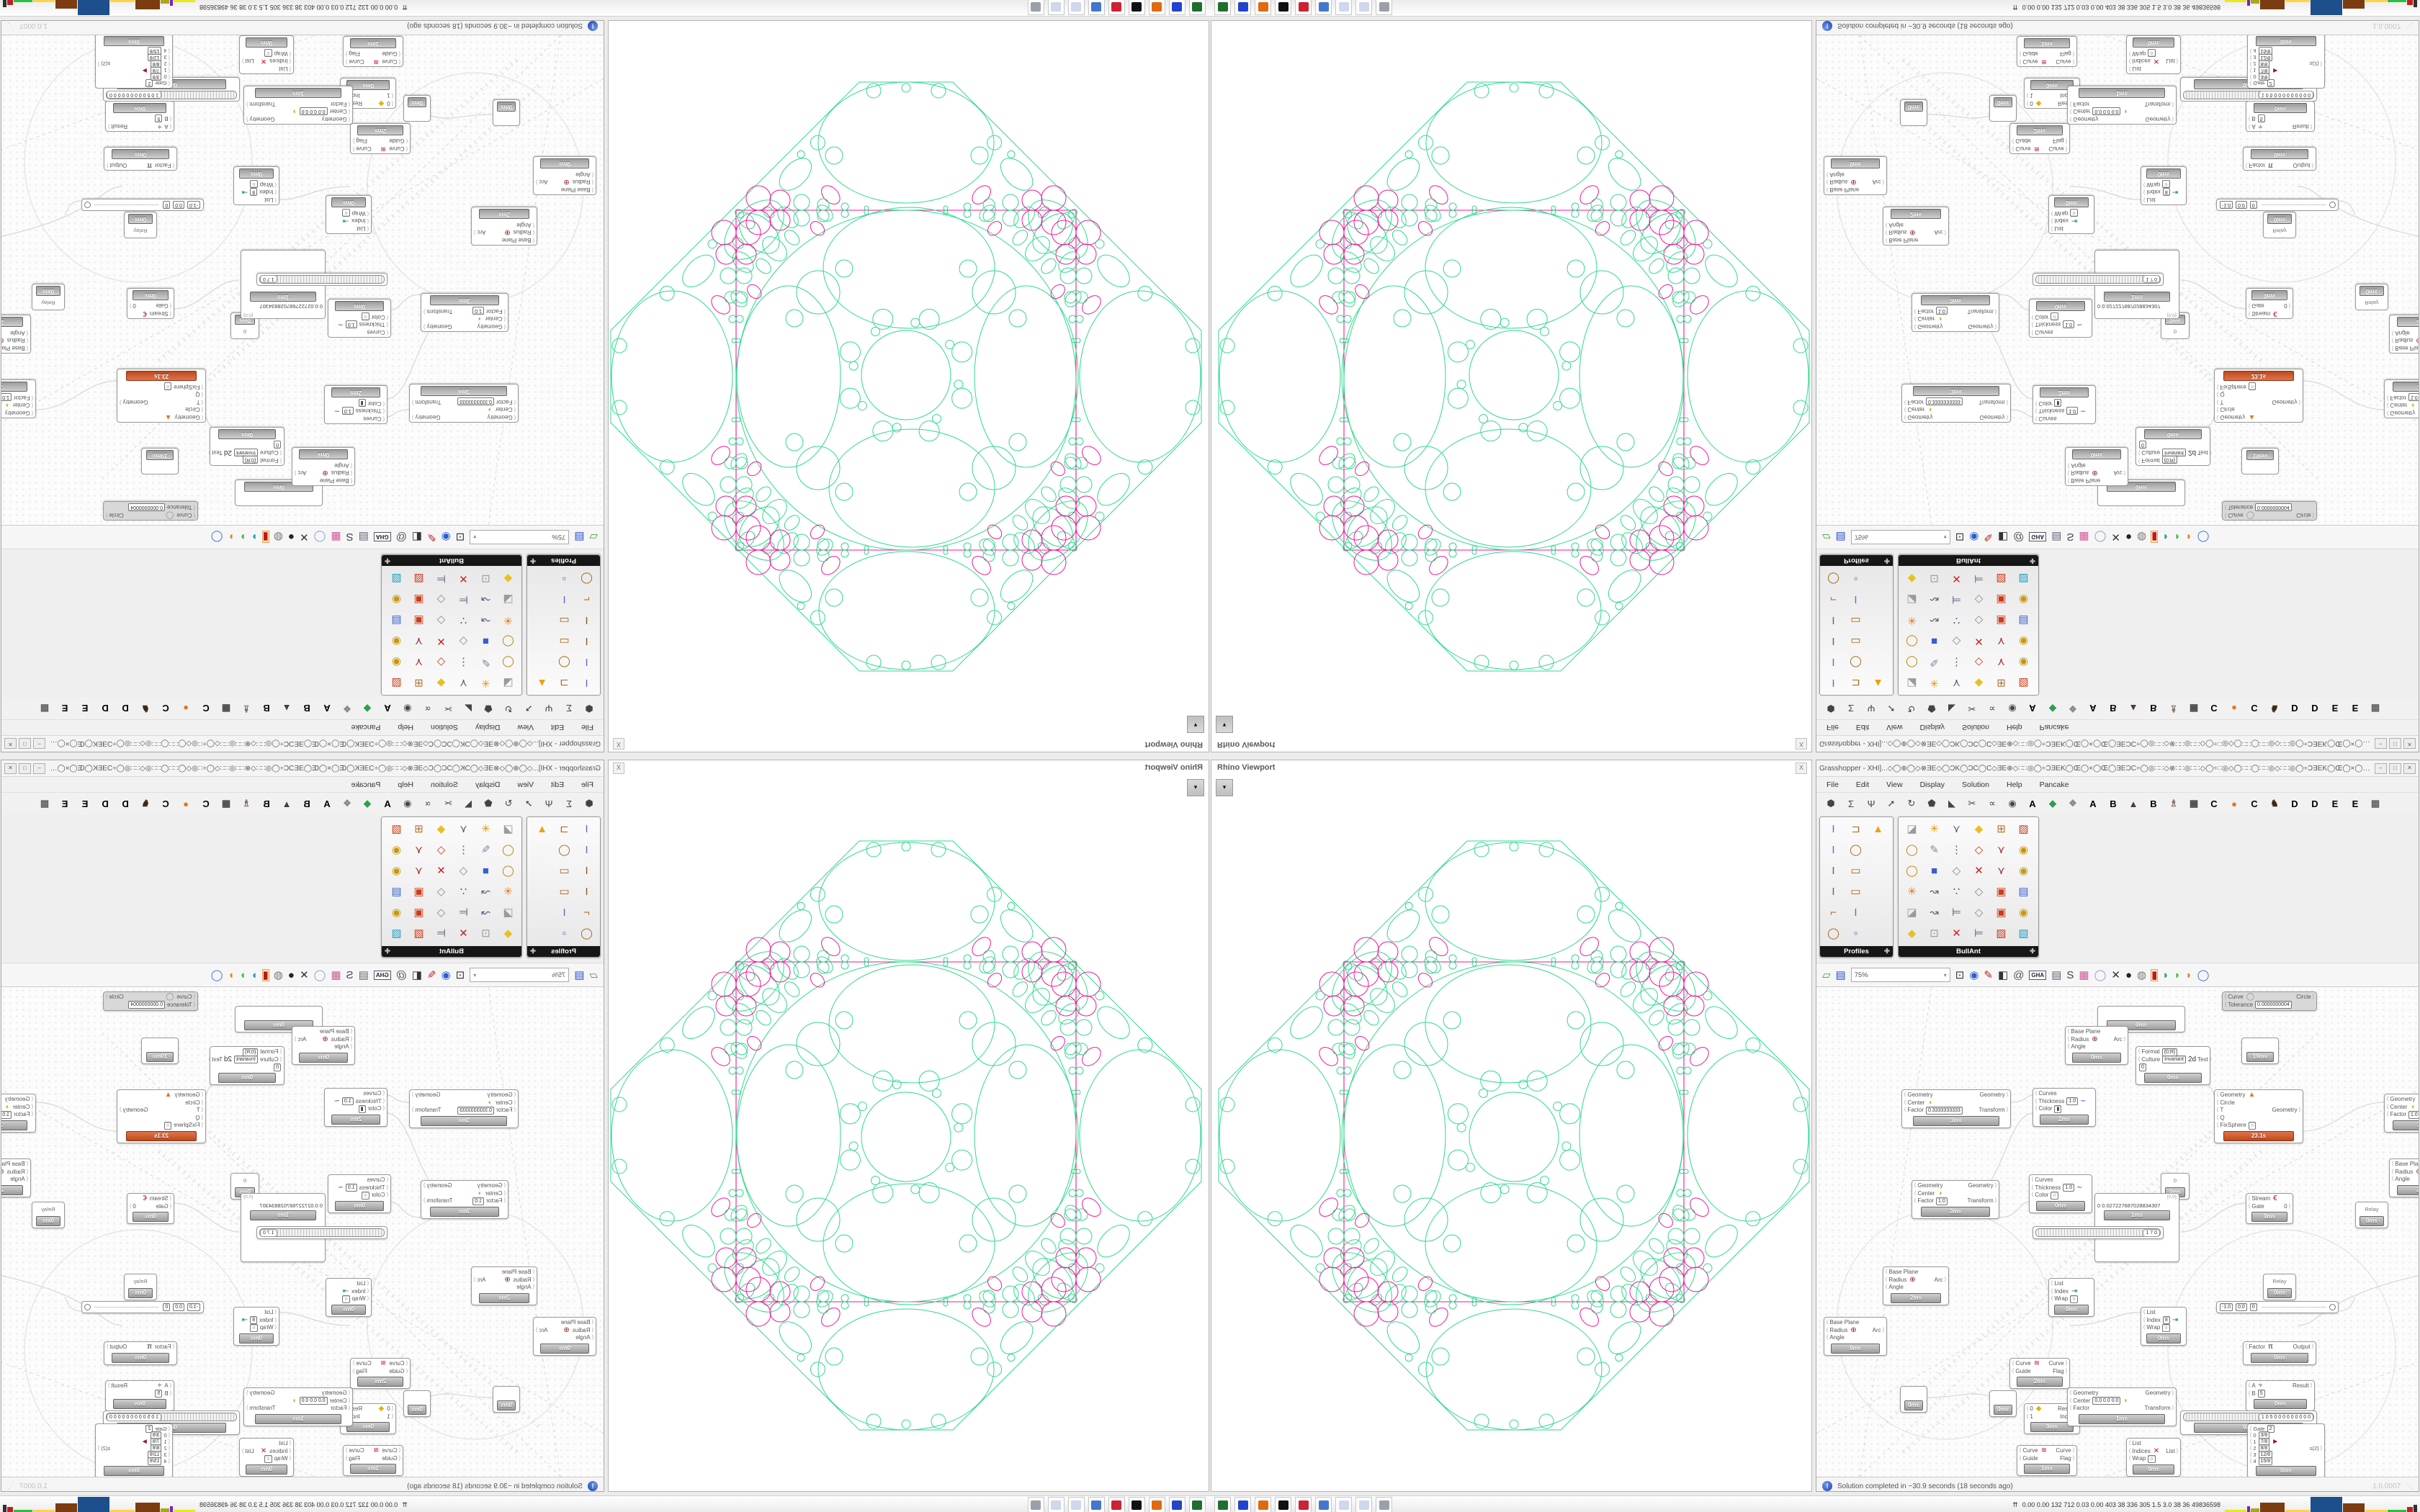 The height and width of the screenshot is (1512, 2420). I want to click on palette-component-icon: ⊨, so click(1978, 578).